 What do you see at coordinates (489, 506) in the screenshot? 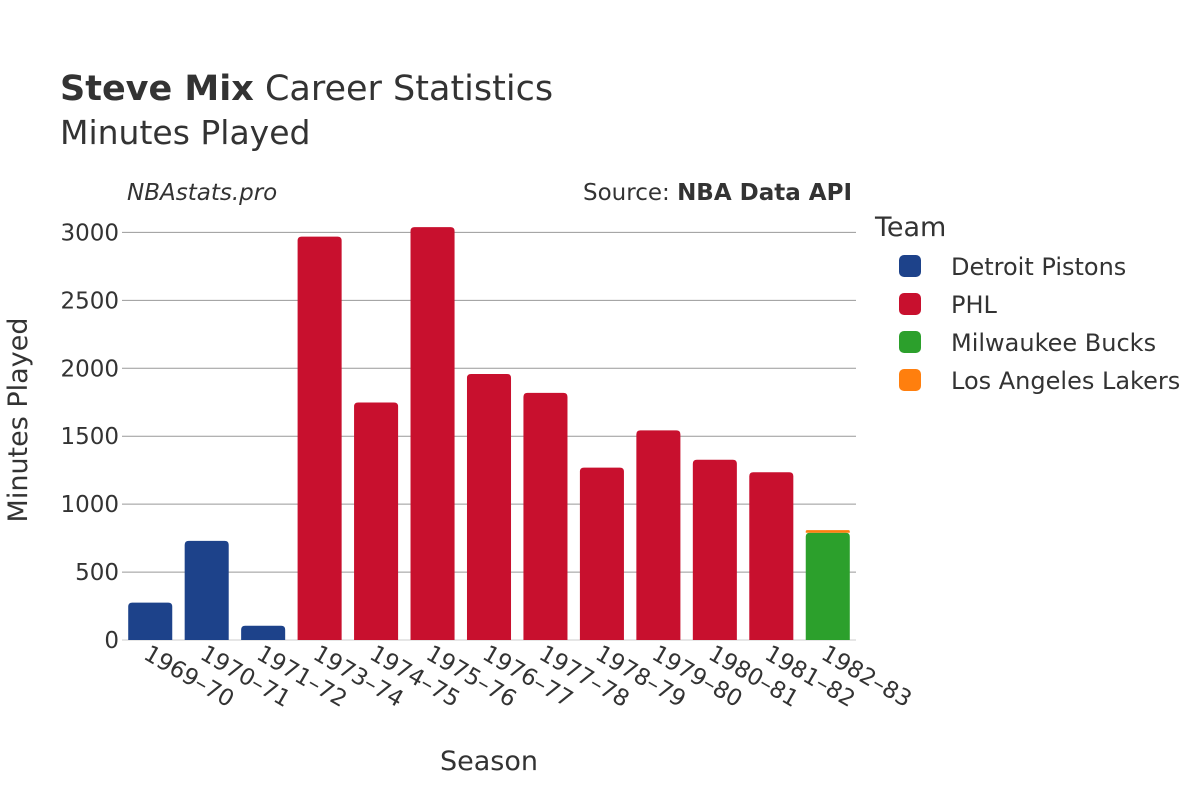
I see `bar-phl-1976–77` at bounding box center [489, 506].